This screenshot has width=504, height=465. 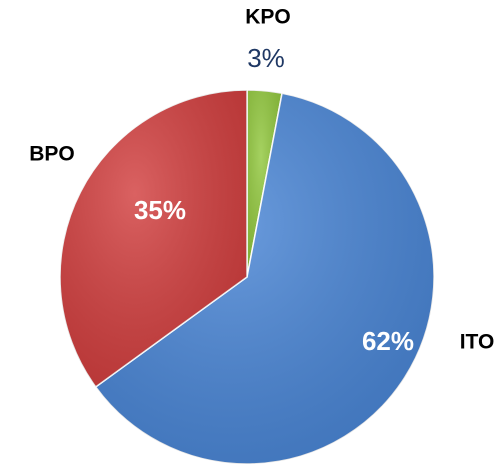 What do you see at coordinates (388, 341) in the screenshot?
I see `value-label: 62%` at bounding box center [388, 341].